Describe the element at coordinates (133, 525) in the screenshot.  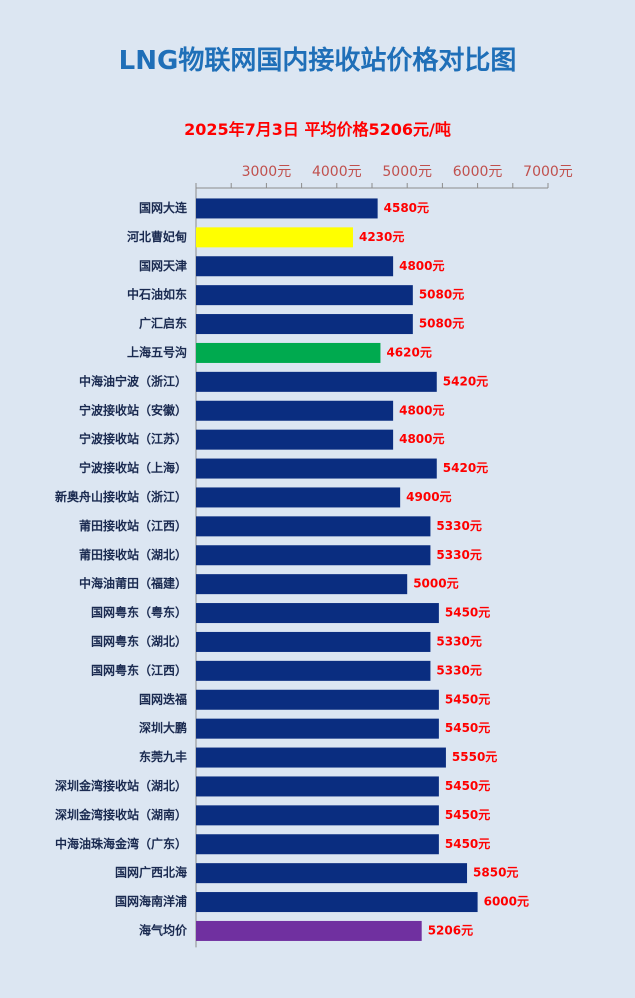
I see `category-label: 莆田接收站（江西）` at that location.